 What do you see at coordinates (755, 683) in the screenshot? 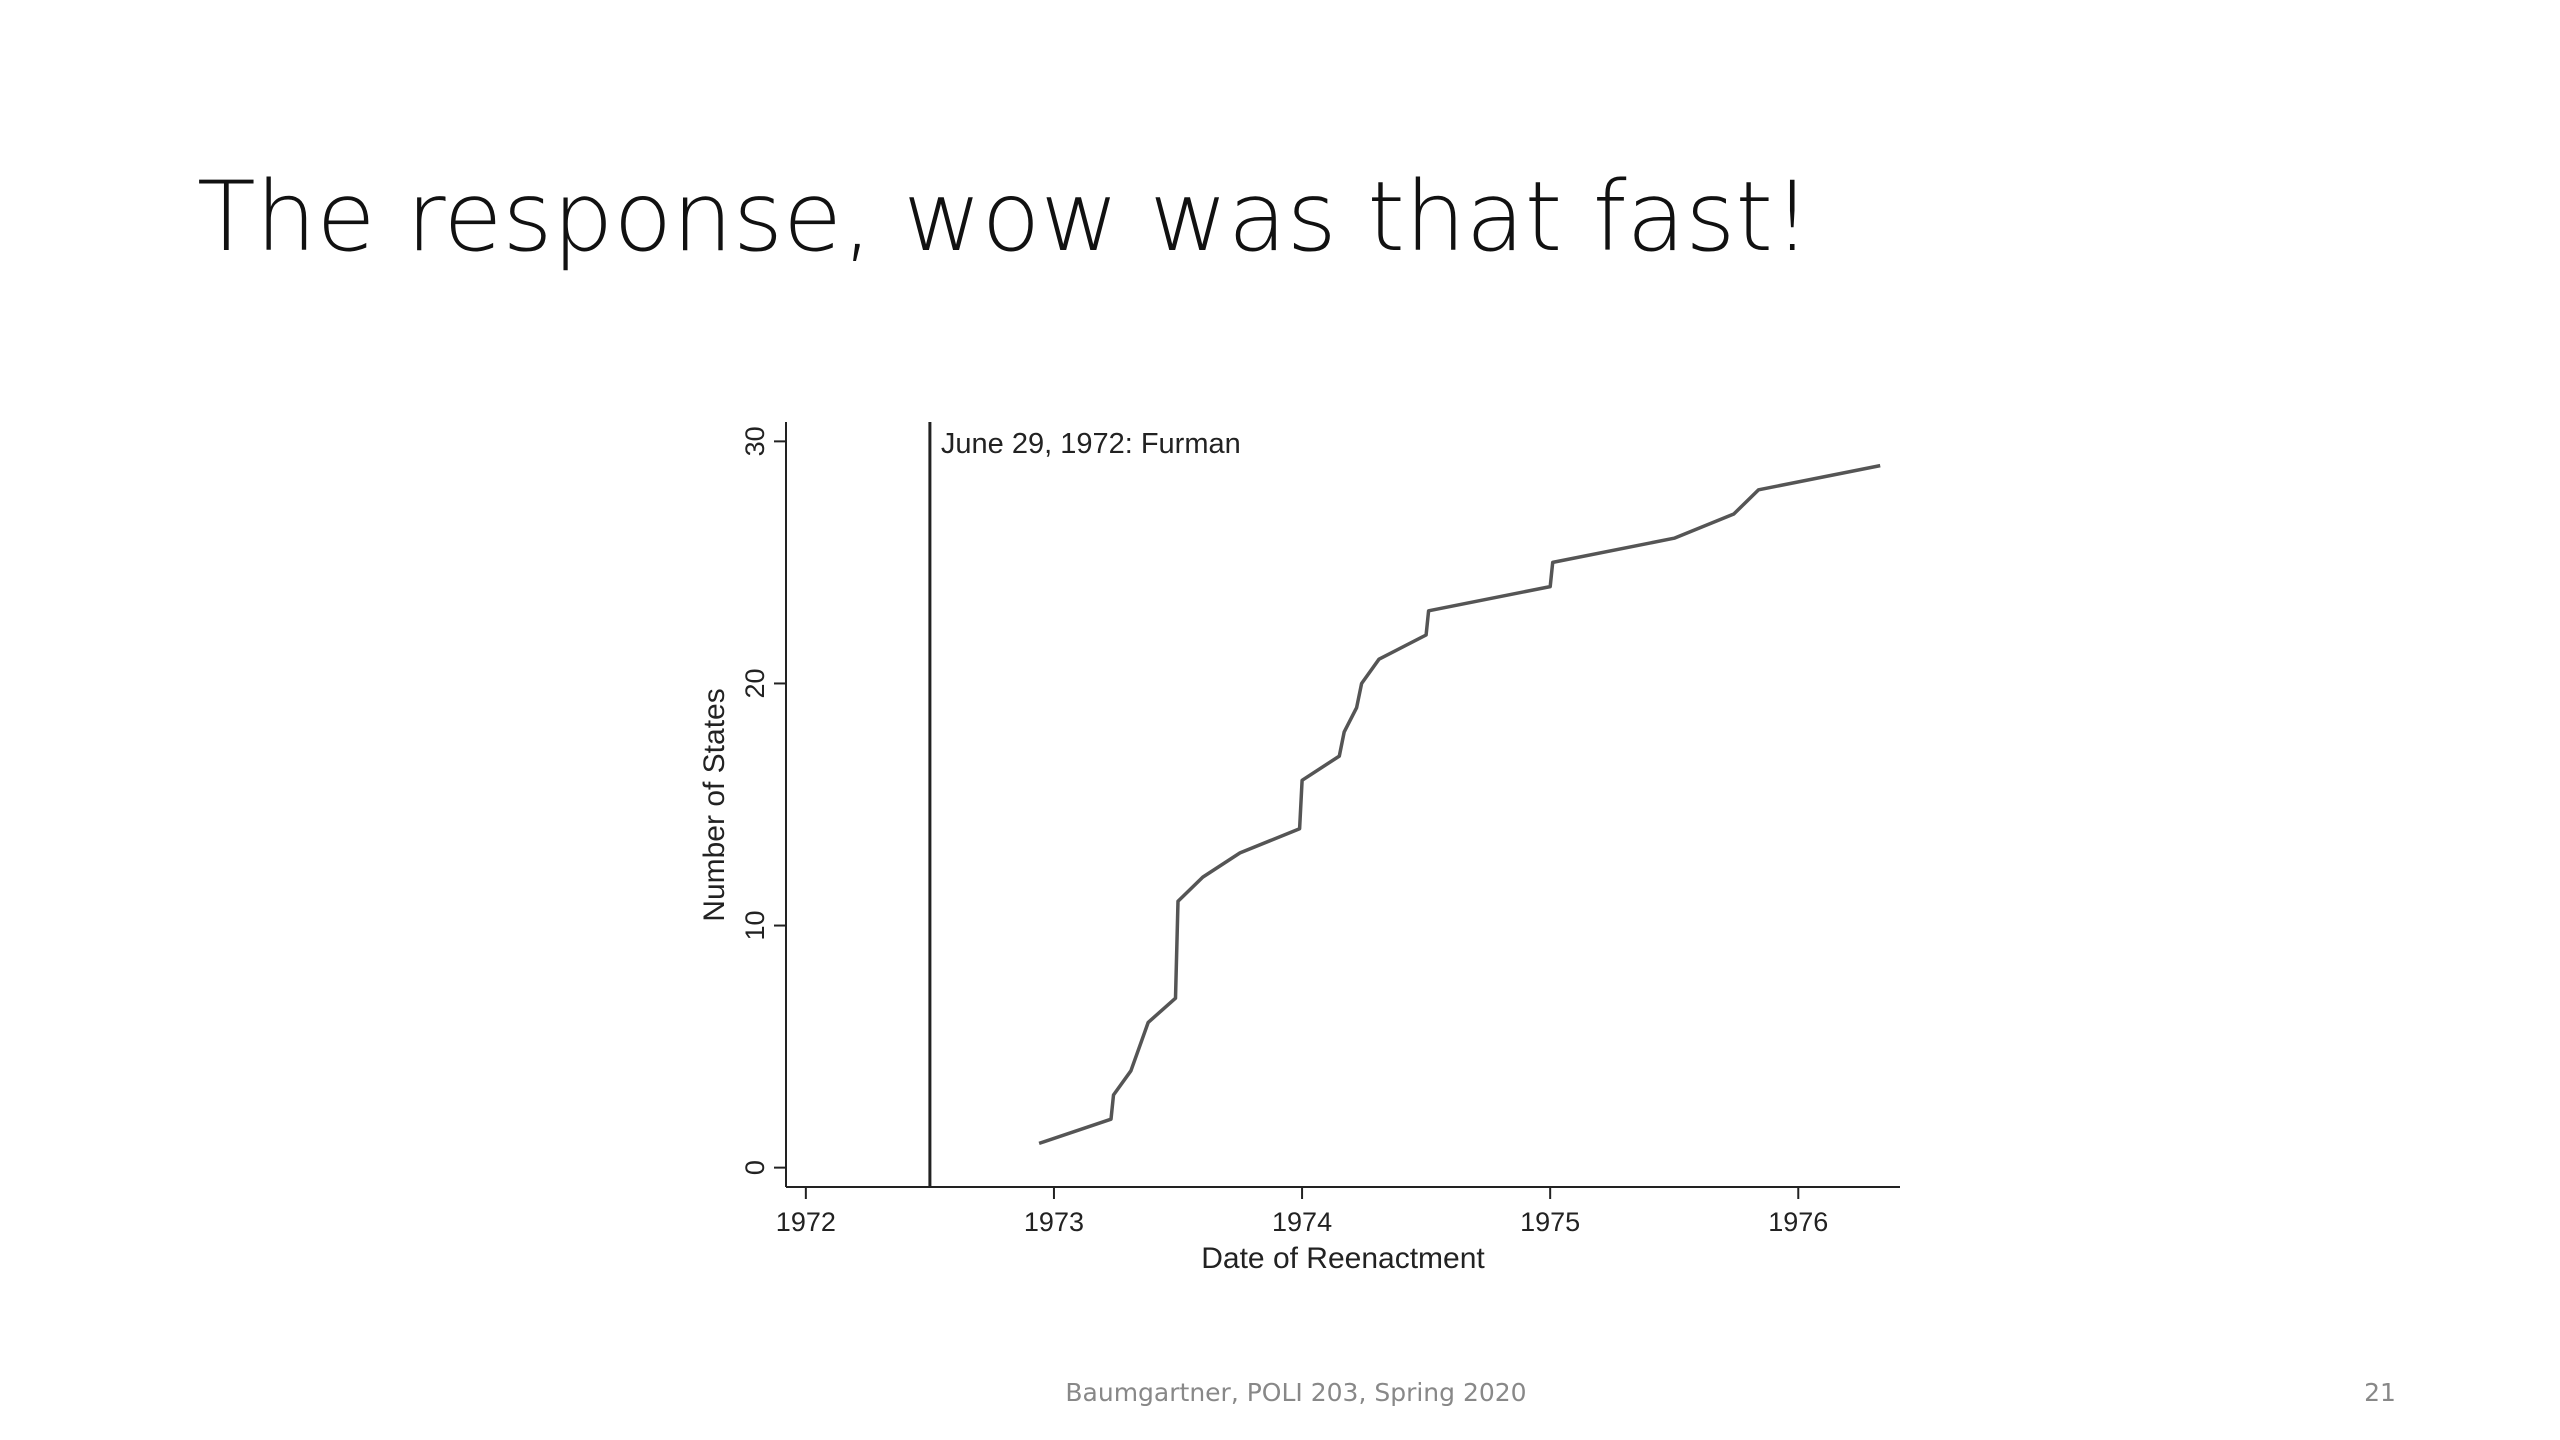
I see `y-tick-label: 20` at bounding box center [755, 683].